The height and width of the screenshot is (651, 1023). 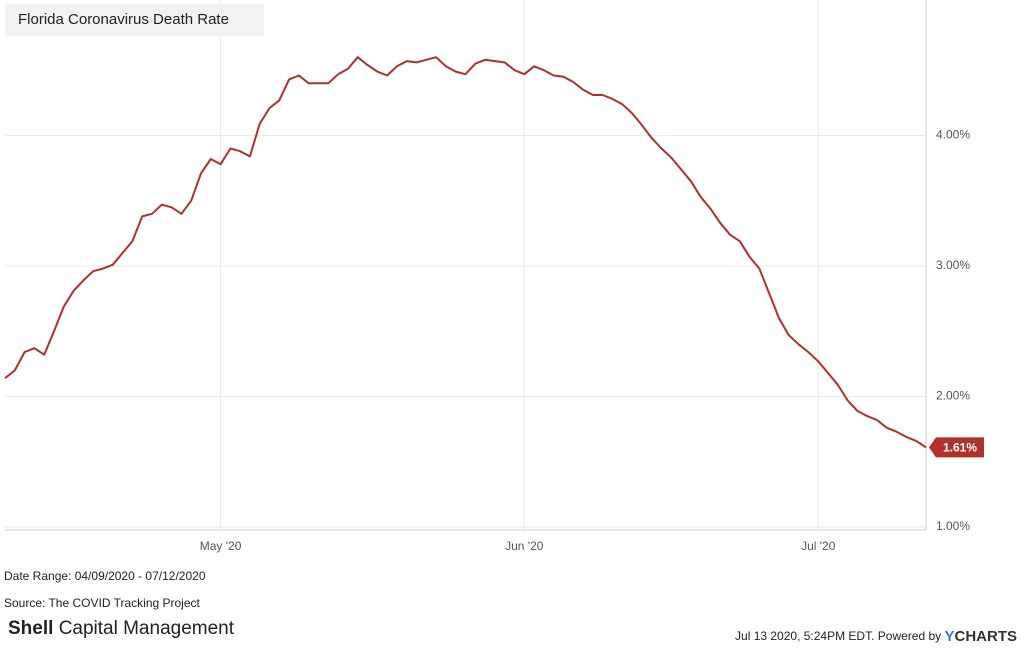 What do you see at coordinates (986, 636) in the screenshot?
I see `ycharts-rest: CHARTS` at bounding box center [986, 636].